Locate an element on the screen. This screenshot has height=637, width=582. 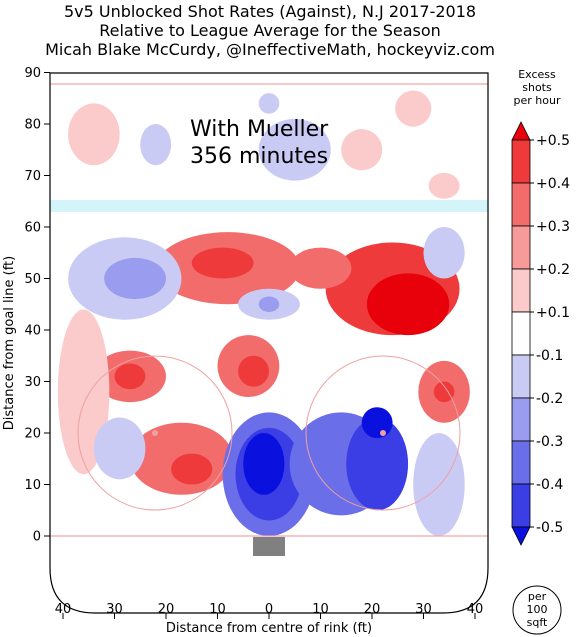
x-axis-label: Distance from centre of rink (ft) is located at coordinates (269, 628).